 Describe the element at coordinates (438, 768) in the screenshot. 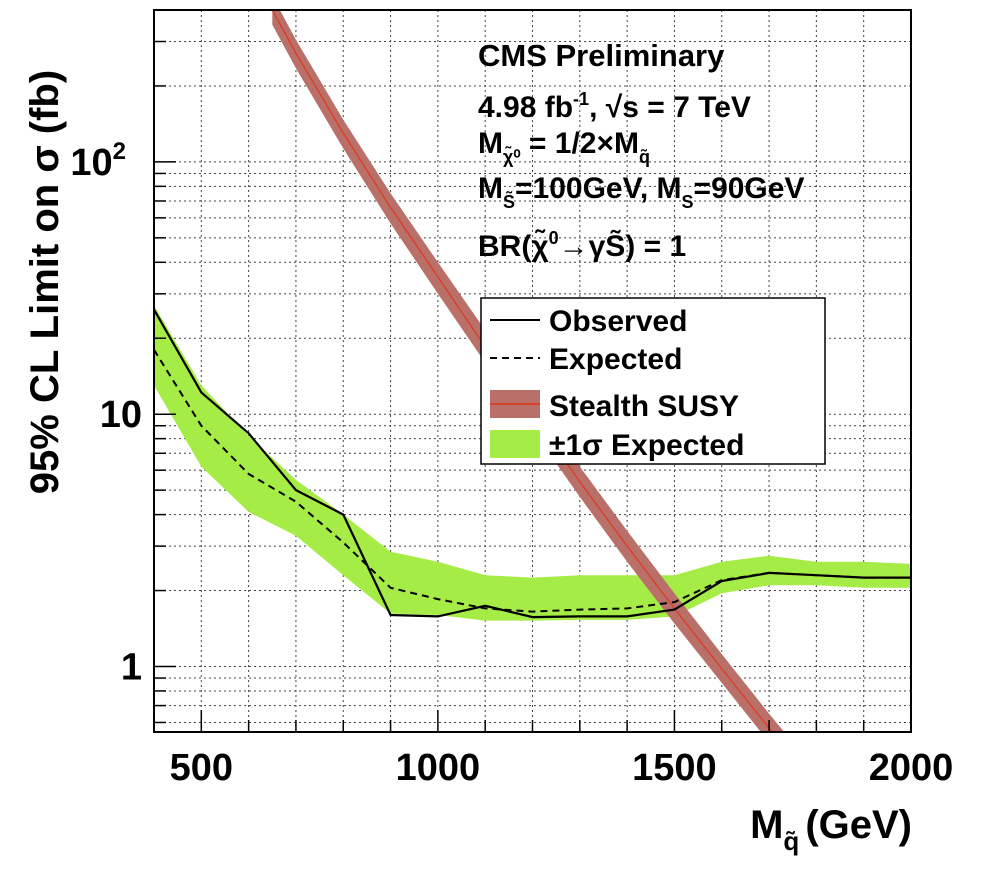

I see `x-tick-label: 1000` at that location.